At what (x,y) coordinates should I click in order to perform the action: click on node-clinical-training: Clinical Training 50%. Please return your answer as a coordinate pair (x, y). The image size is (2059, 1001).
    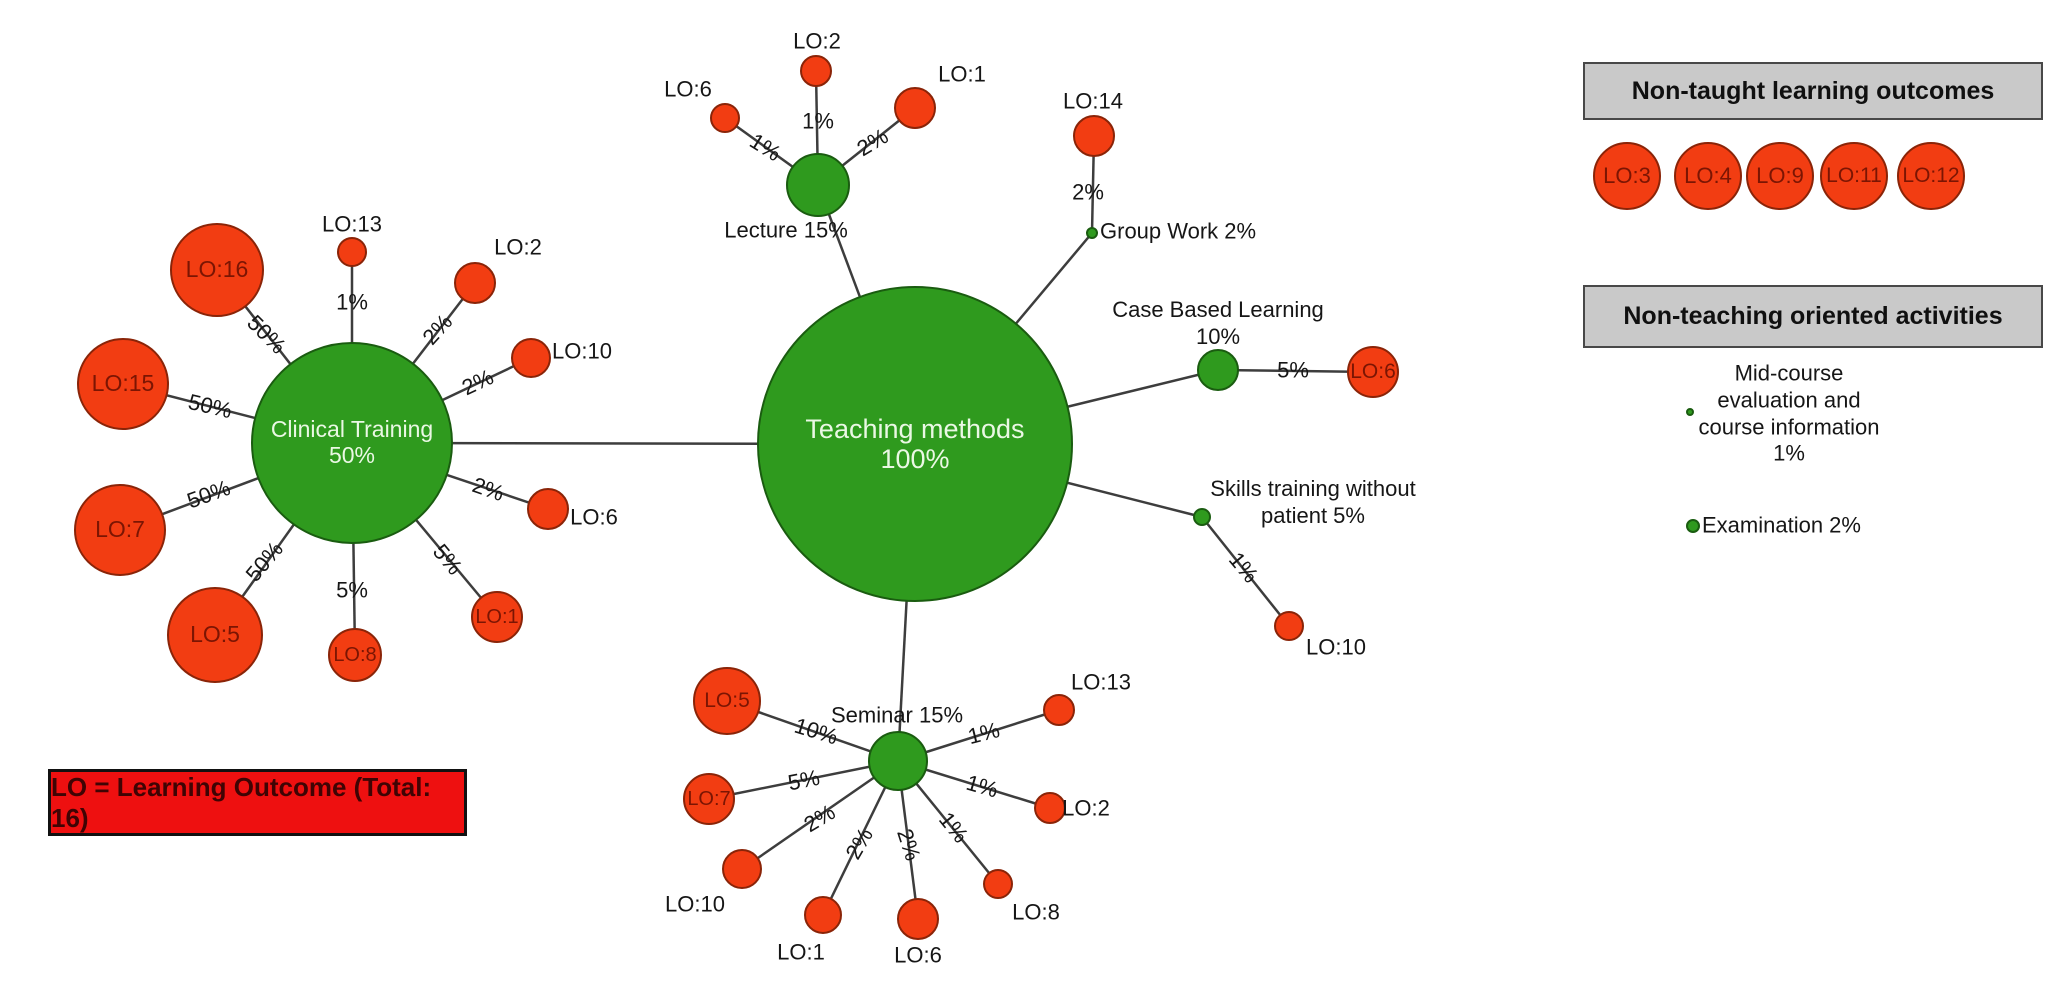
    Looking at the image, I should click on (352, 443).